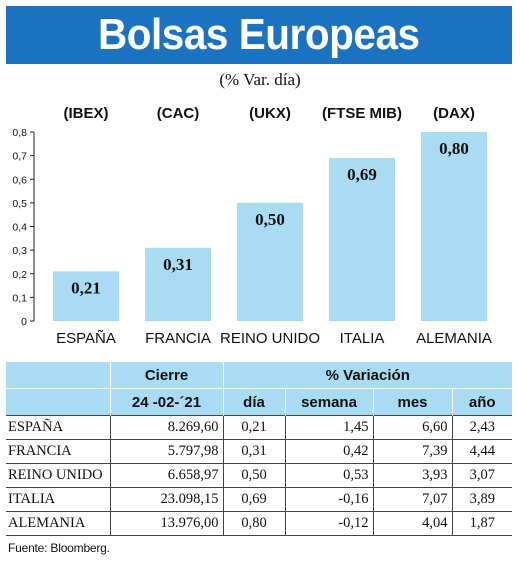 This screenshot has width=520, height=561. Describe the element at coordinates (19, 298) in the screenshot. I see `y-tick-label: 0,1` at that location.